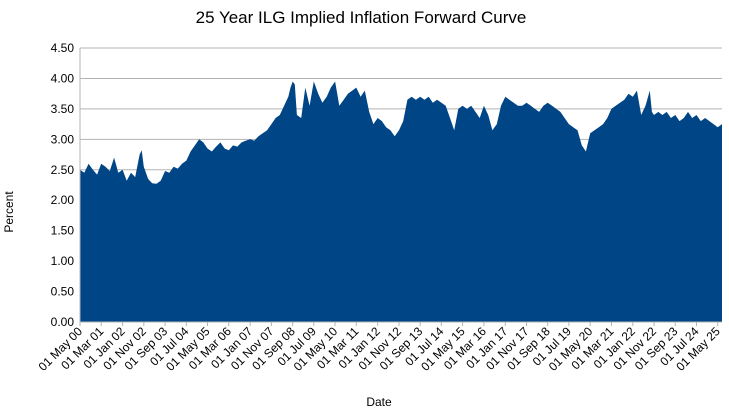 The width and height of the screenshot is (729, 416). I want to click on x-axis-label: Date, so click(379, 402).